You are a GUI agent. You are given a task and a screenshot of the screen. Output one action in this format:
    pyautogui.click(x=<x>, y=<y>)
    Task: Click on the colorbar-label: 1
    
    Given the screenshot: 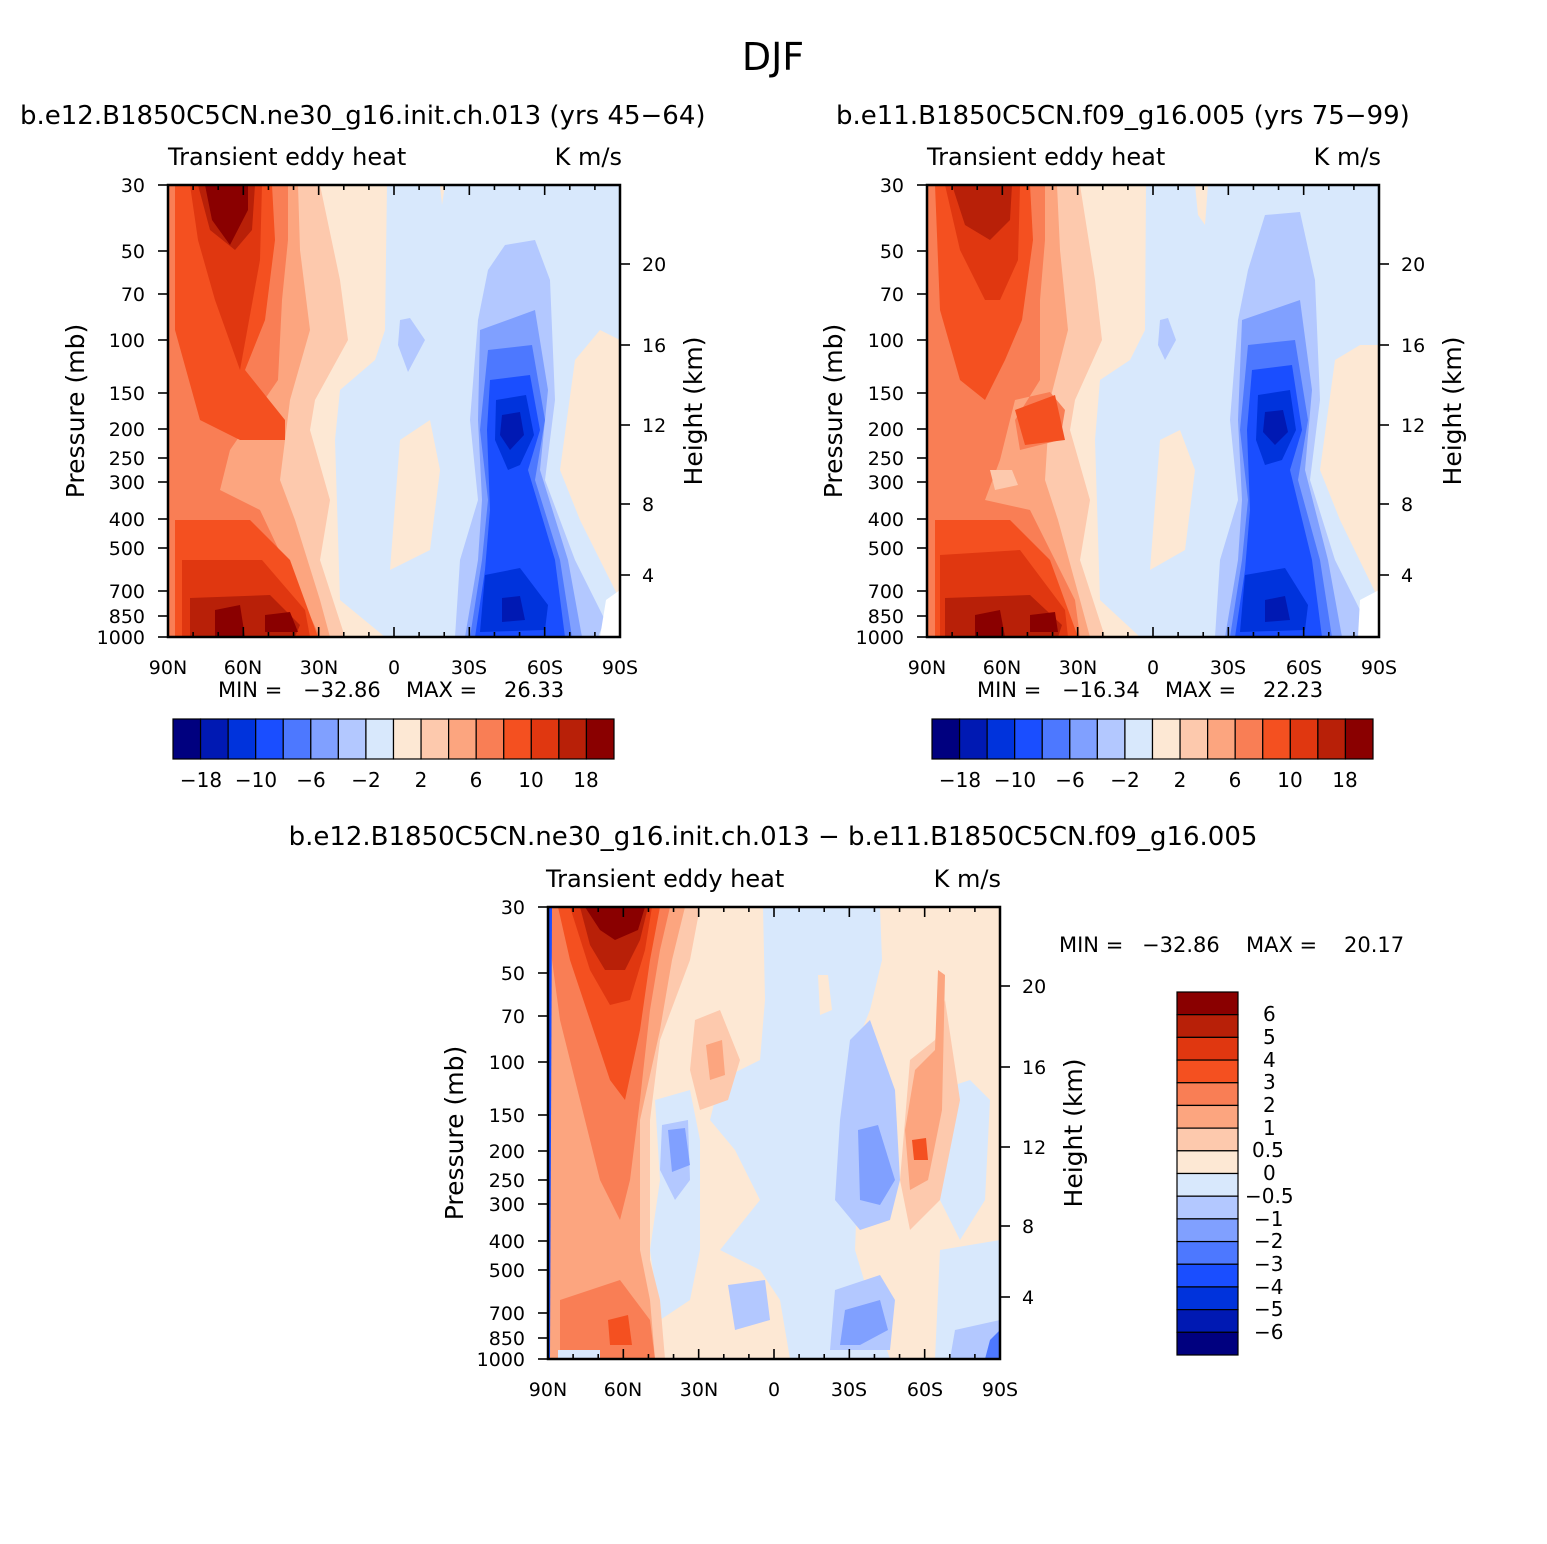 What is the action you would take?
    pyautogui.click(x=1269, y=1128)
    